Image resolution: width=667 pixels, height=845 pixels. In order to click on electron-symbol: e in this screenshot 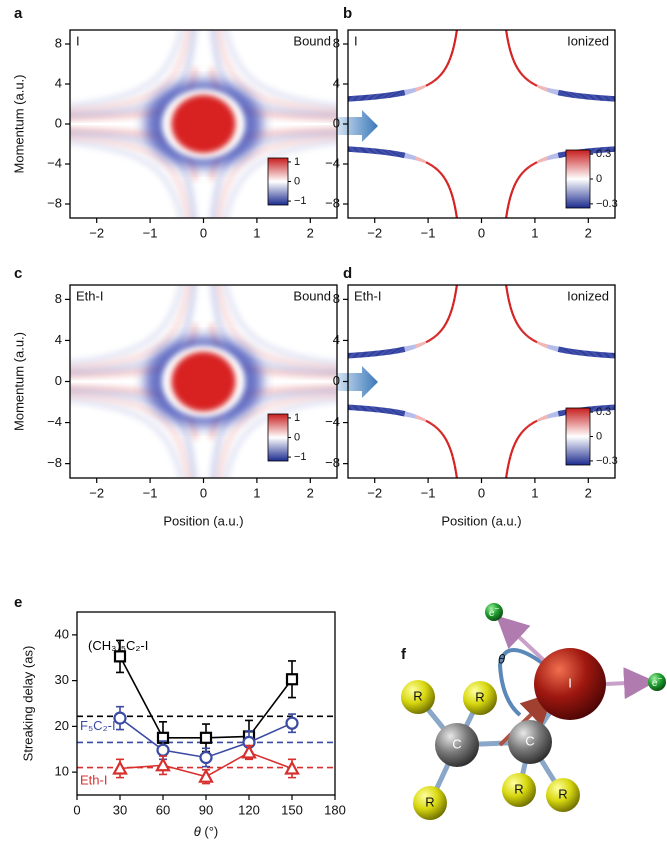, I will do `click(492, 613)`.